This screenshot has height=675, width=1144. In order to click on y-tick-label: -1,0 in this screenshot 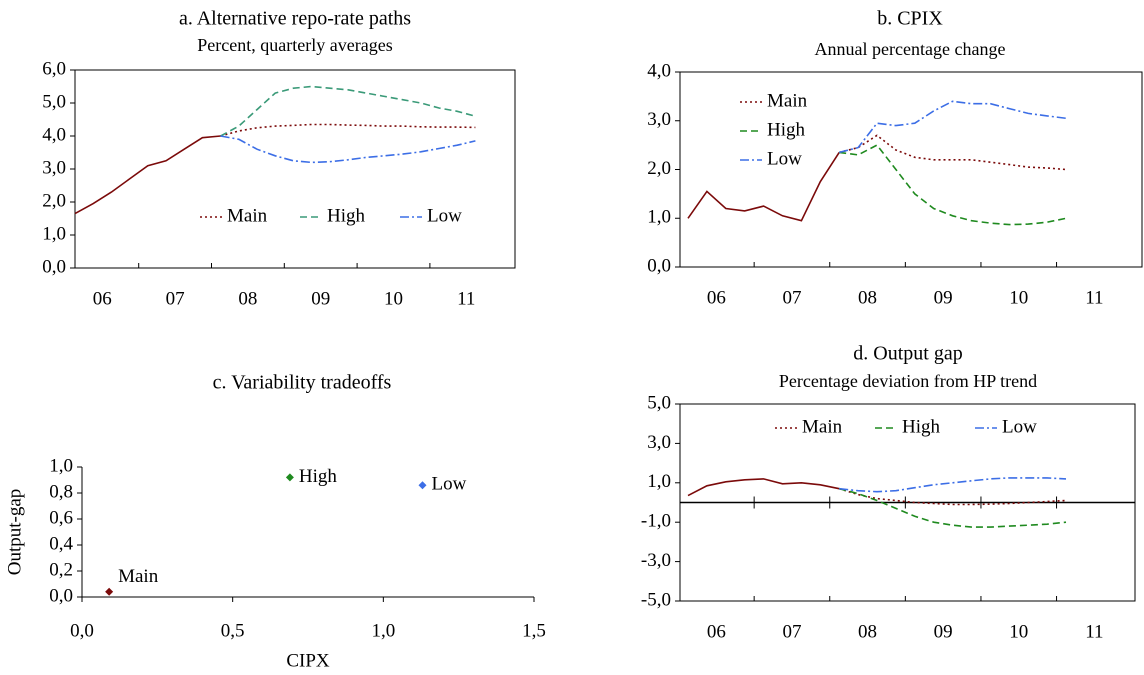, I will do `click(656, 521)`.